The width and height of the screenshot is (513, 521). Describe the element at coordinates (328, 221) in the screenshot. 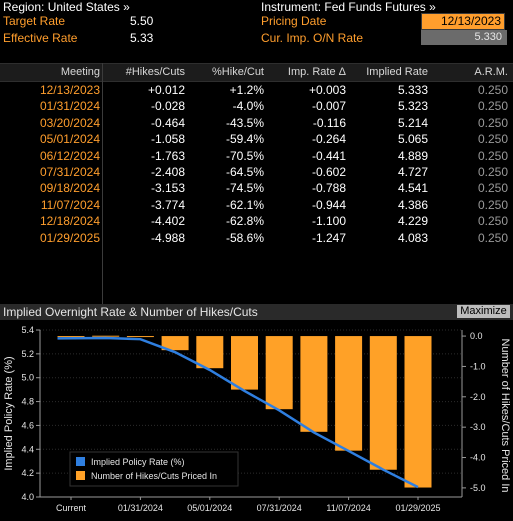

I see `cell-delta: -1.100` at that location.